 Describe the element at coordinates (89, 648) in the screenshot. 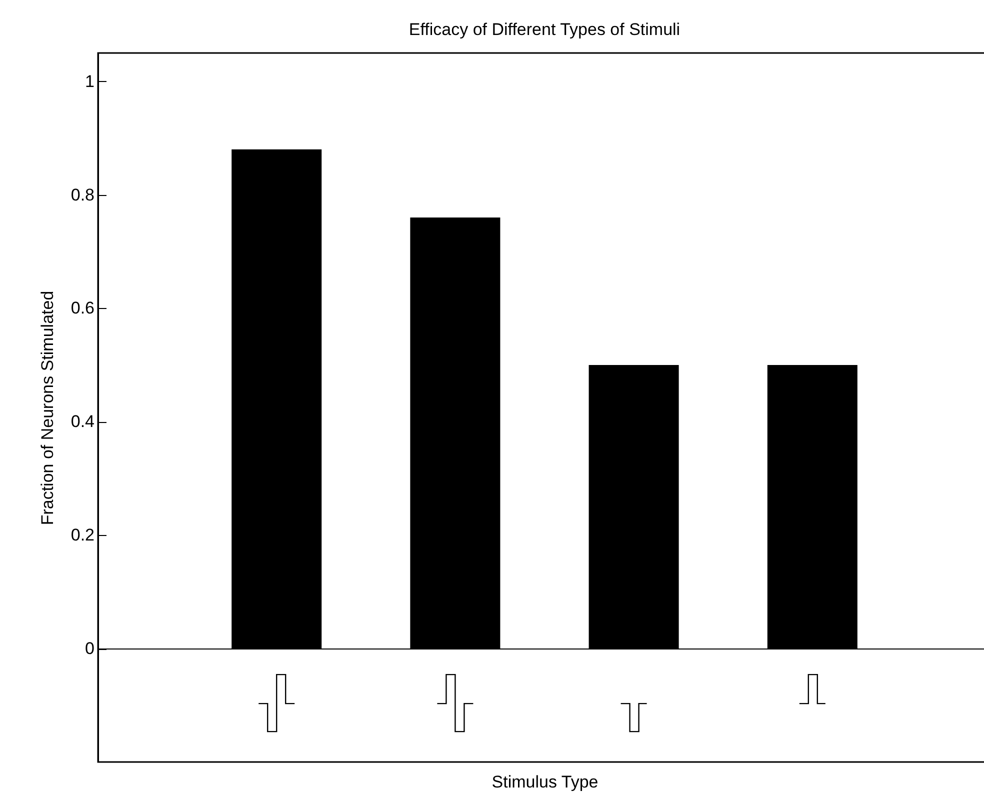

I see `y-tick-label: 0` at that location.